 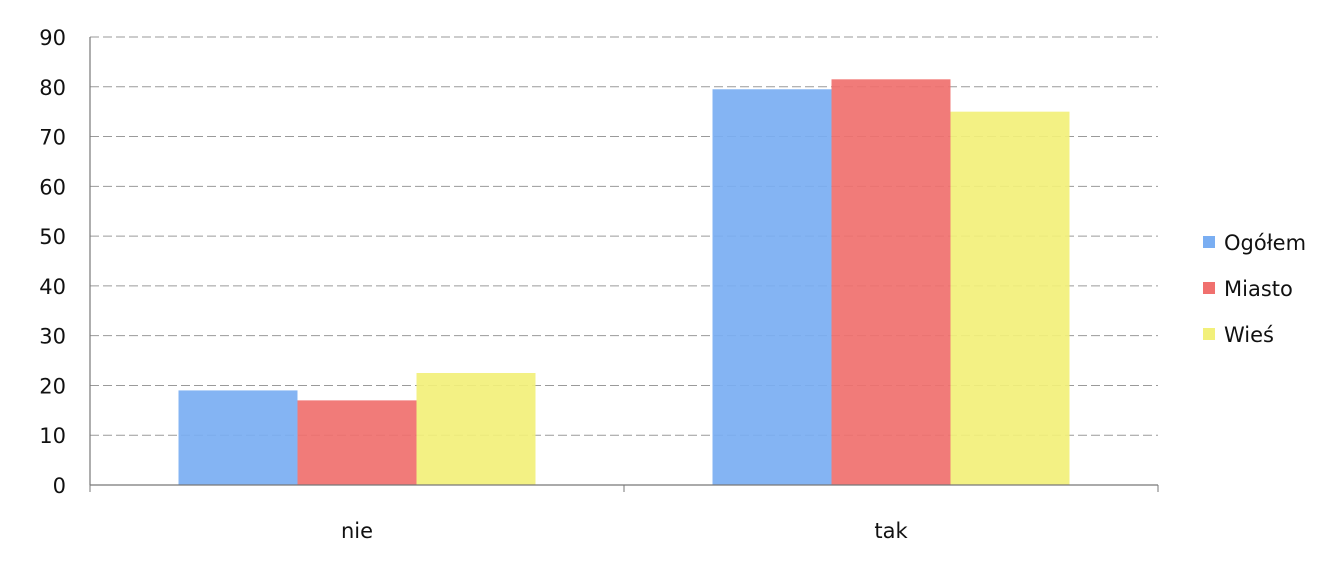 What do you see at coordinates (52, 337) in the screenshot?
I see `y-tick-label: 30` at bounding box center [52, 337].